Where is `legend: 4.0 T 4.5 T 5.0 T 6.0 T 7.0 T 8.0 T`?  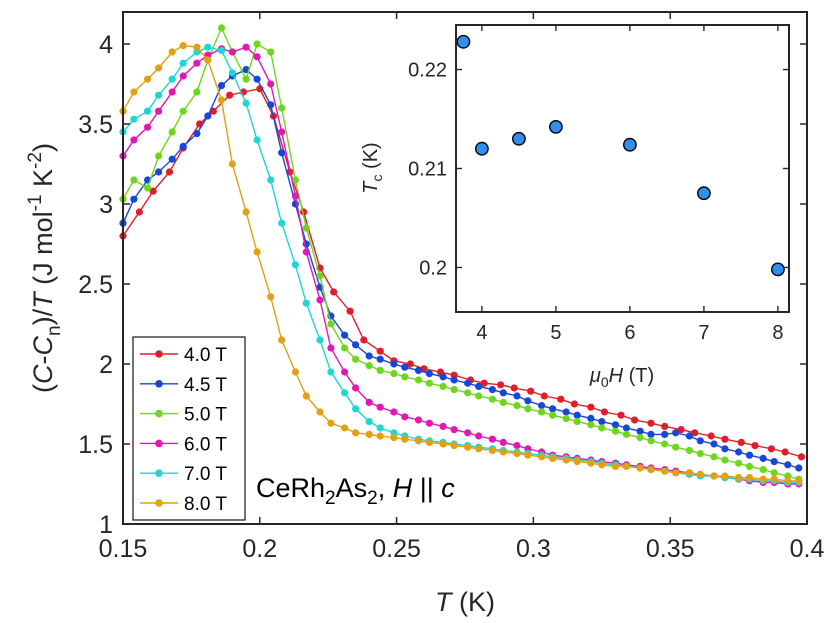 legend: 4.0 T 4.5 T 5.0 T 6.0 T 7.0 T 8.0 T is located at coordinates (189, 428).